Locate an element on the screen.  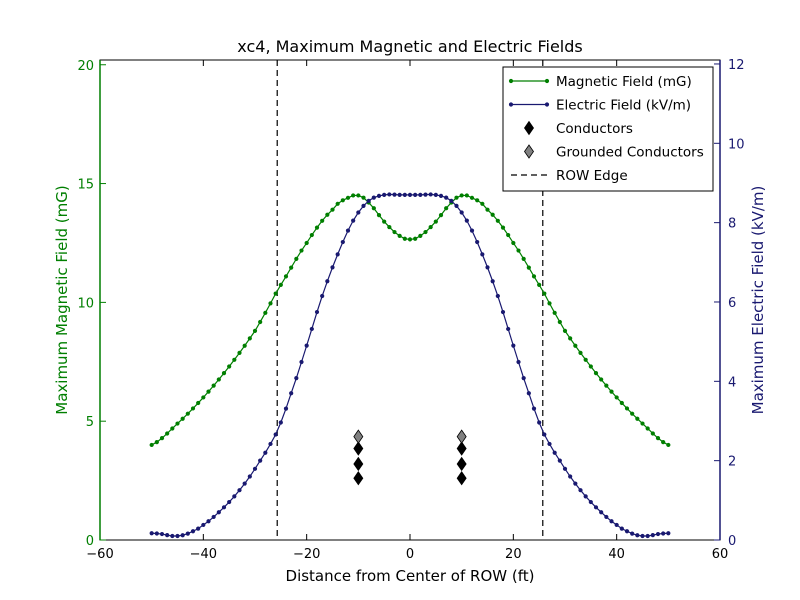
y-left-tick-label: 10 is located at coordinates (85, 303).